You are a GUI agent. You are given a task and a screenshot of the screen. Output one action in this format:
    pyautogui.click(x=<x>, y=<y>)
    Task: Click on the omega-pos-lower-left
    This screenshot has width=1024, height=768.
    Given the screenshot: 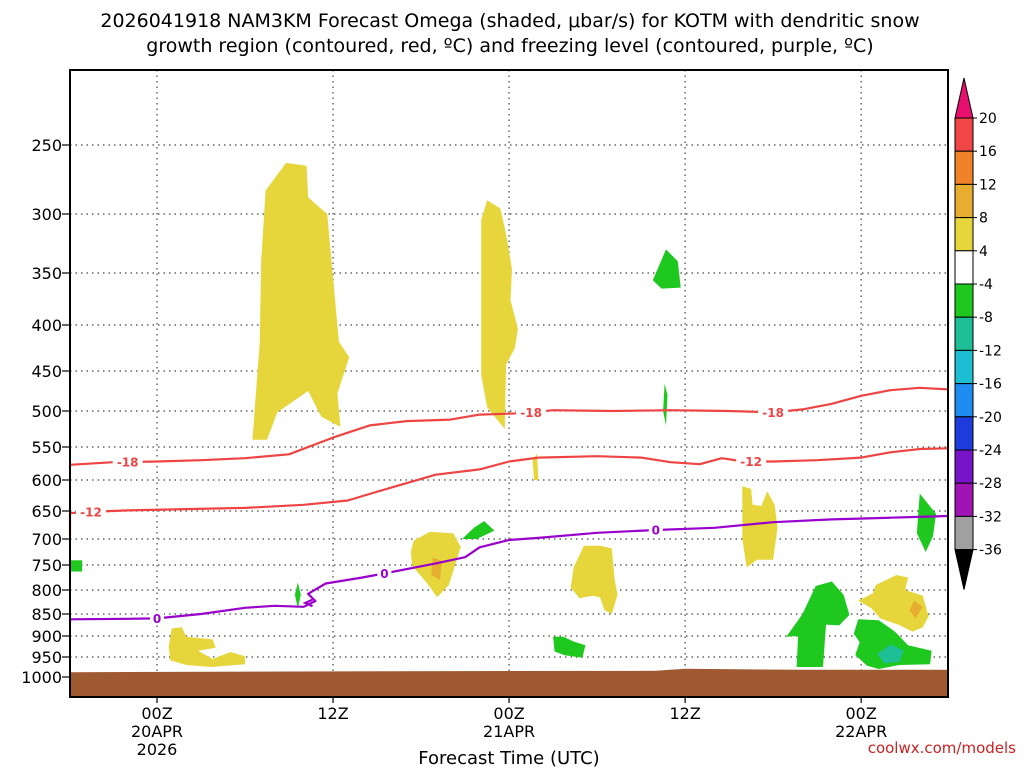 What is the action you would take?
    pyautogui.click(x=206, y=647)
    